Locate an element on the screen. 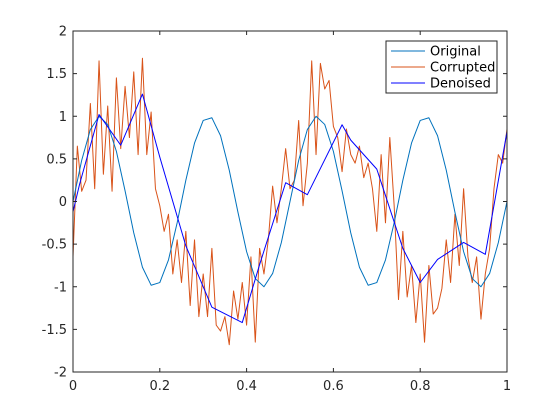 The height and width of the screenshot is (420, 560). x-tick-label: 0 is located at coordinates (73, 386).